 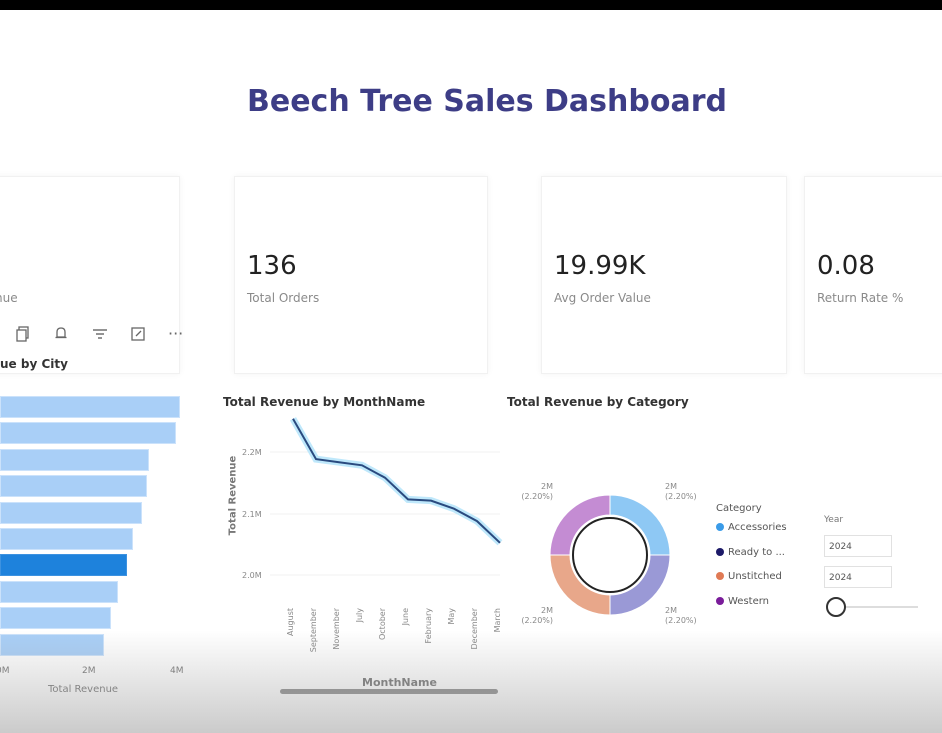 I want to click on page-title: Beech Tree Sales Dashboard, so click(x=487, y=101).